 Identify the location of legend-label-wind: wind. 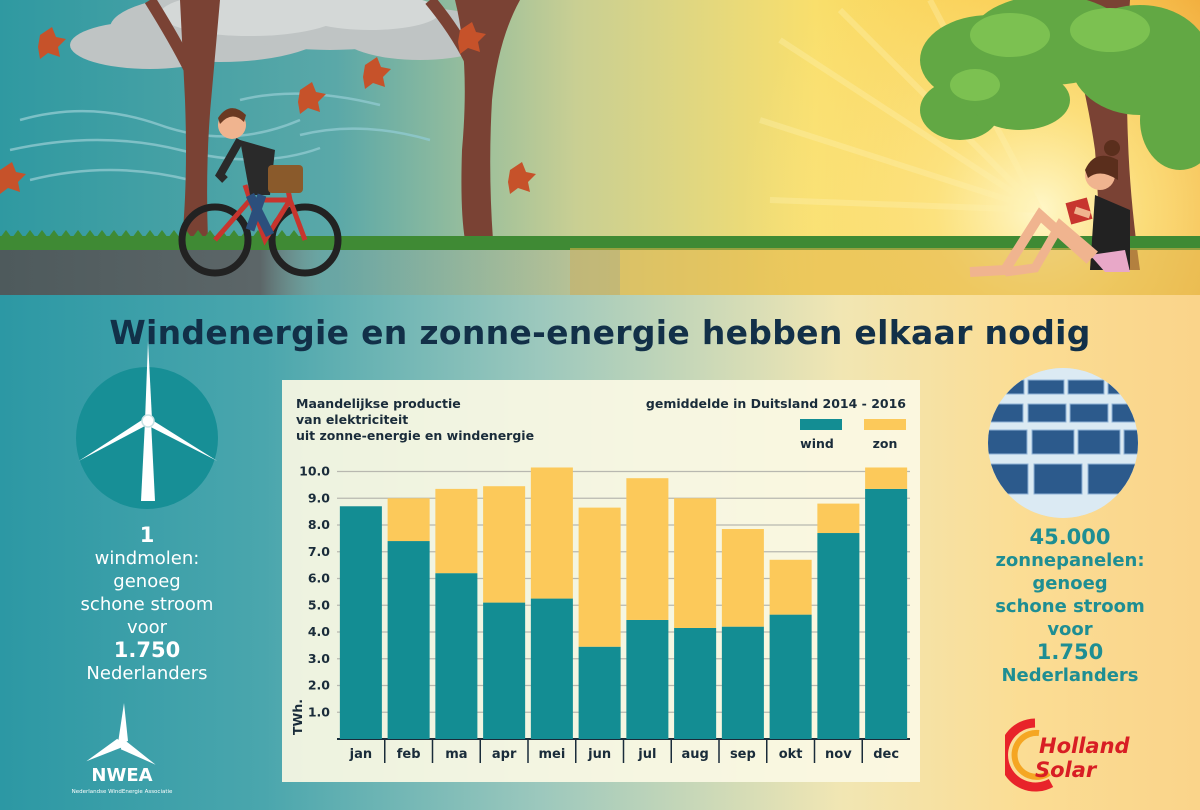
(817, 443).